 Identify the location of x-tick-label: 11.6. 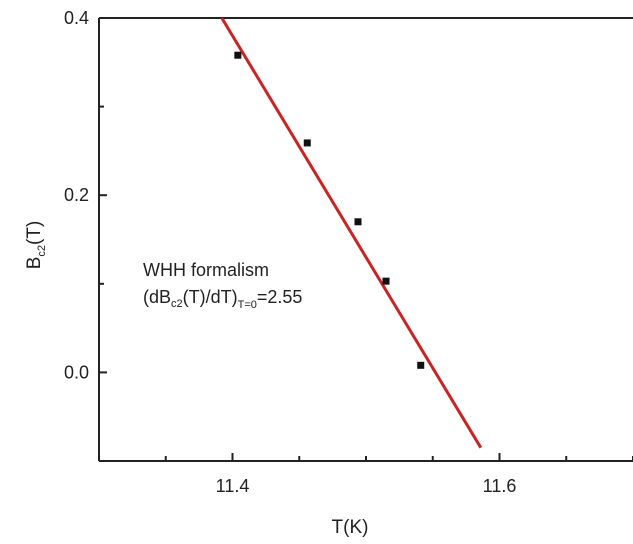
(500, 486).